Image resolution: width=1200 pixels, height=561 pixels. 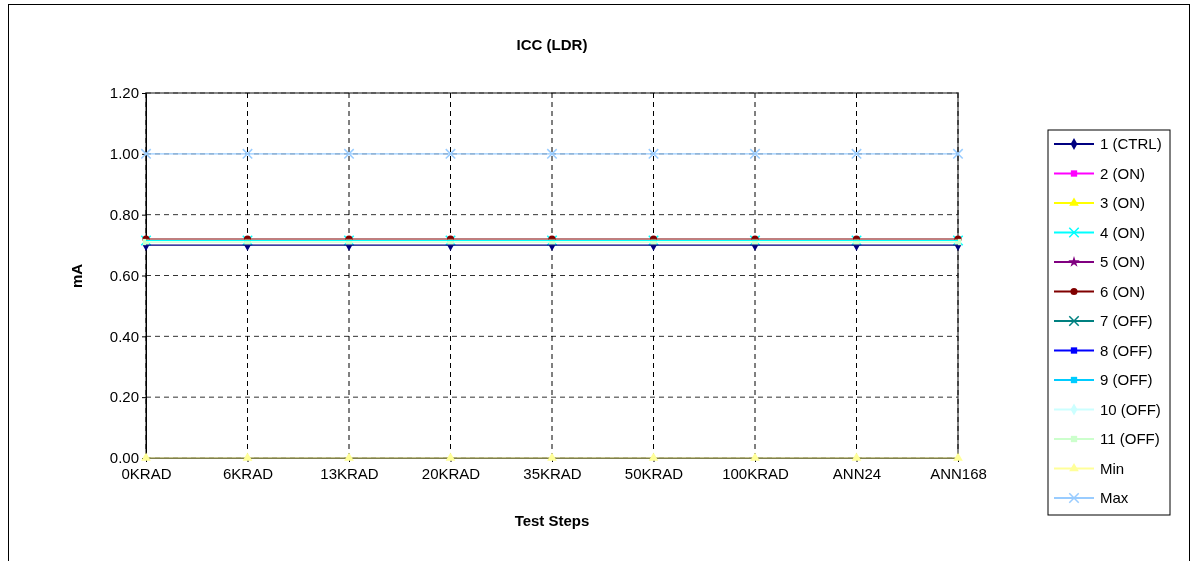 What do you see at coordinates (1122, 291) in the screenshot?
I see `legend-label: 6 (ON)` at bounding box center [1122, 291].